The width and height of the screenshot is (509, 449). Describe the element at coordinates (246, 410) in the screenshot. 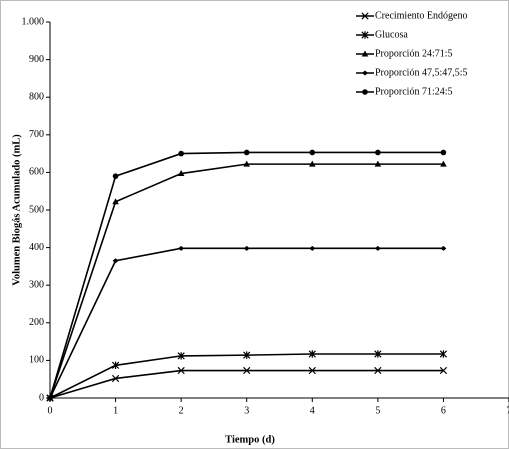

I see `x-tick-label: 3` at that location.